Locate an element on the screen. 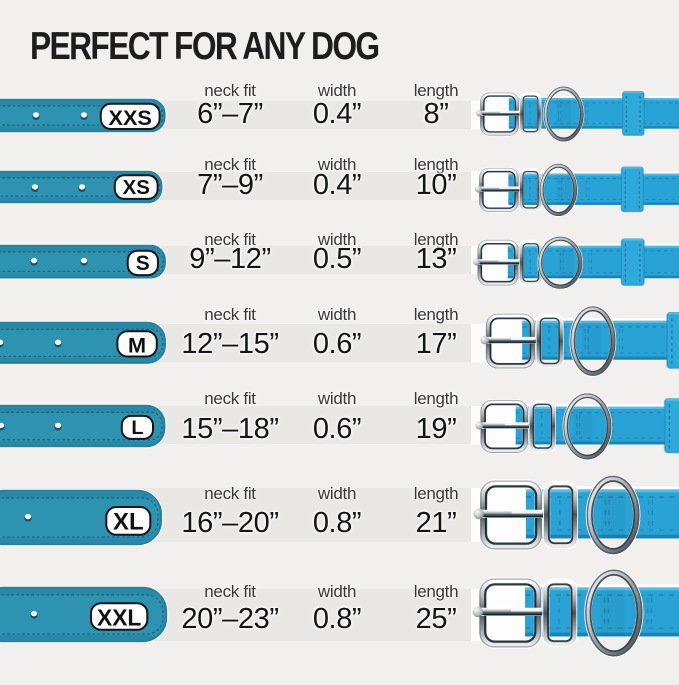 The width and height of the screenshot is (679, 685). svg-text: XL is located at coordinates (128, 521).